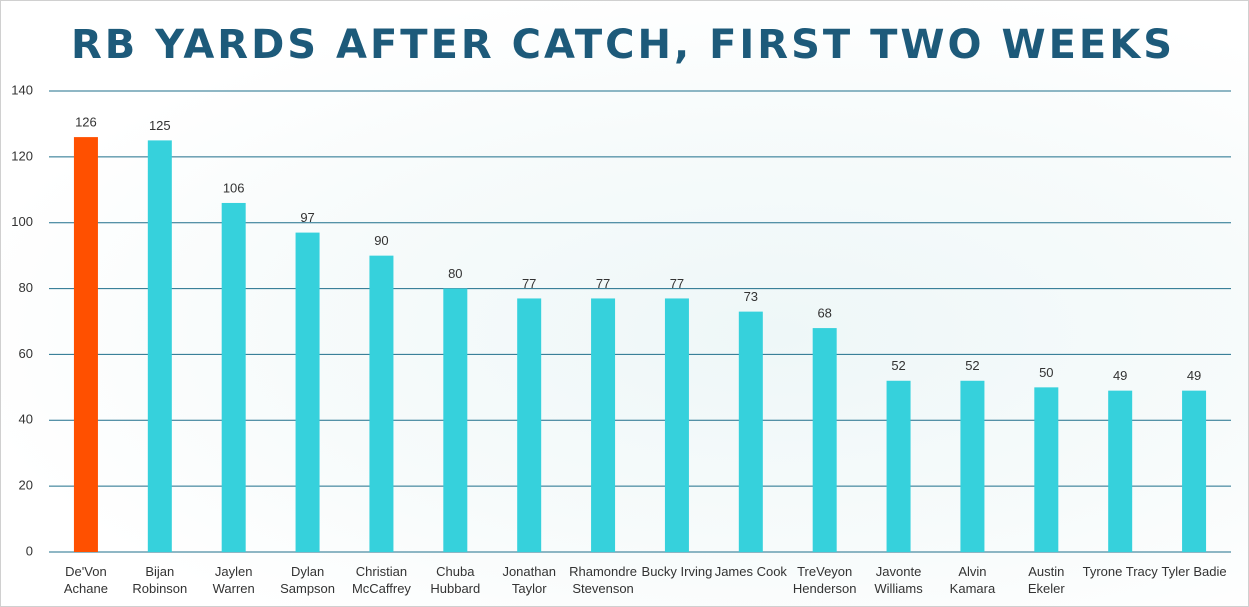 Image resolution: width=1249 pixels, height=607 pixels. I want to click on value-label: 126, so click(86, 122).